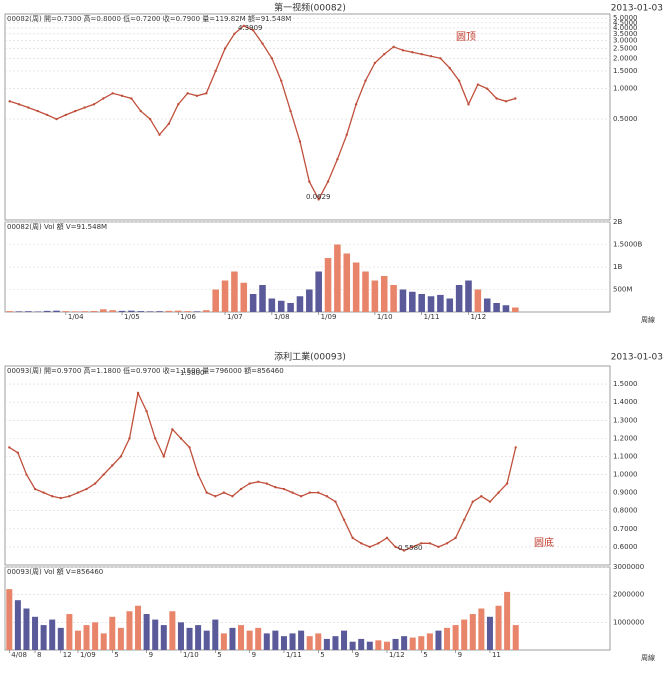  I want to click on chart-date: 2013-01-03, so click(637, 358).